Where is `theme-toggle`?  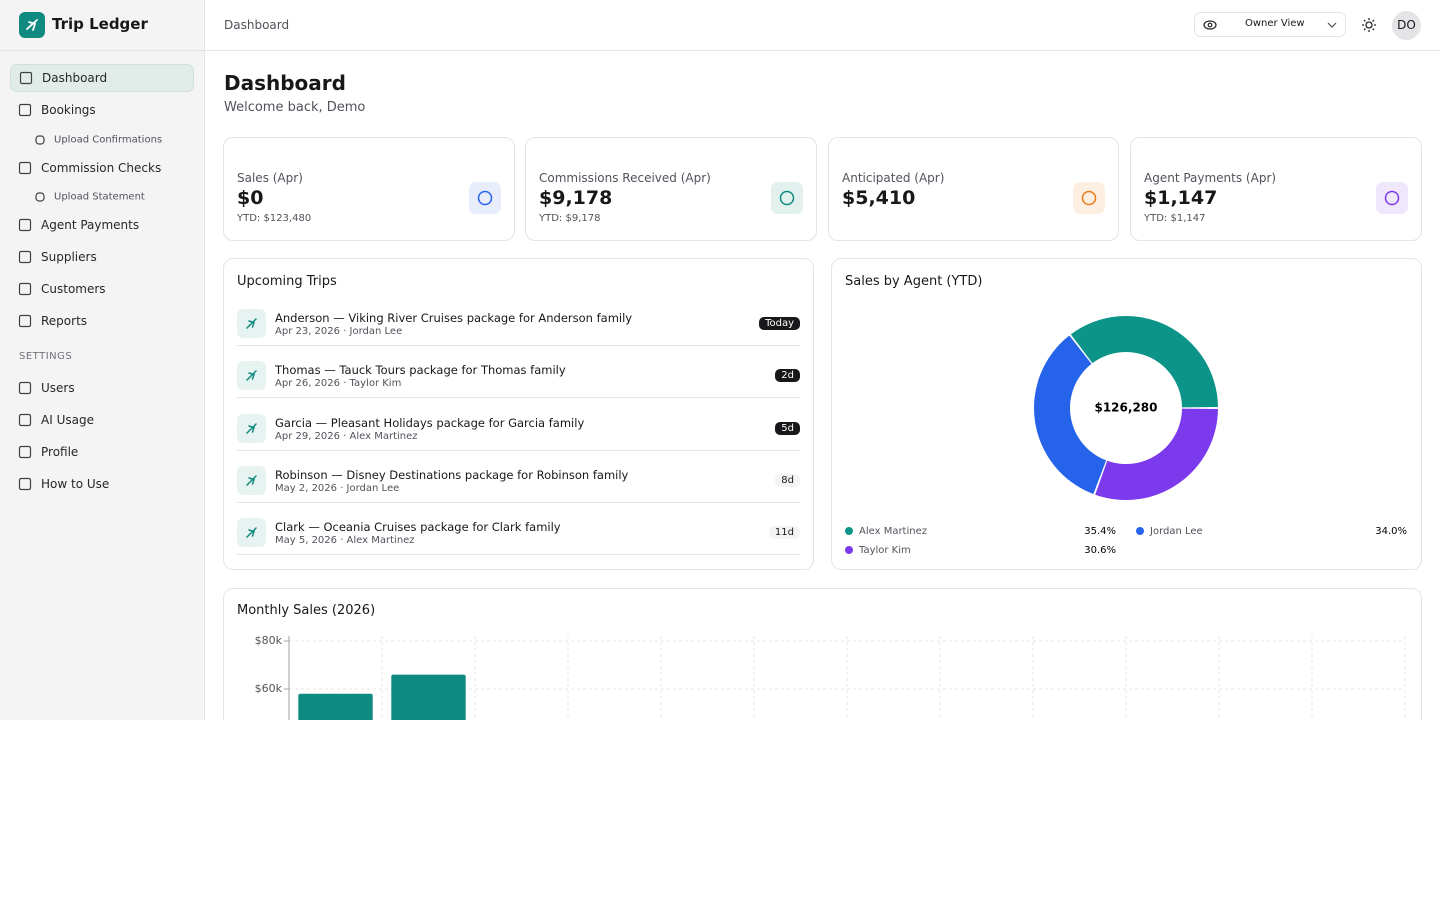 theme-toggle is located at coordinates (1369, 25).